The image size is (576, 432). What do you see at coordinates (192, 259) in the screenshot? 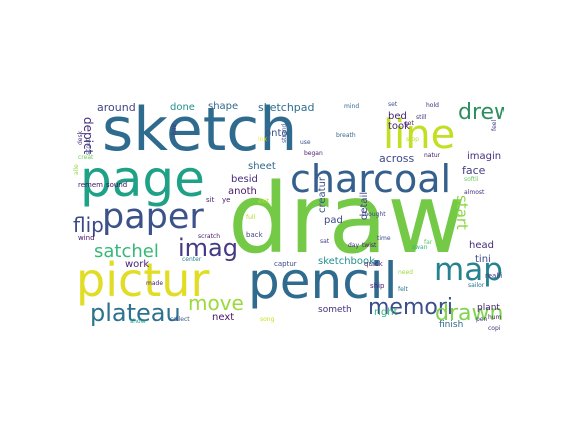
I see `word-center: center` at bounding box center [192, 259].